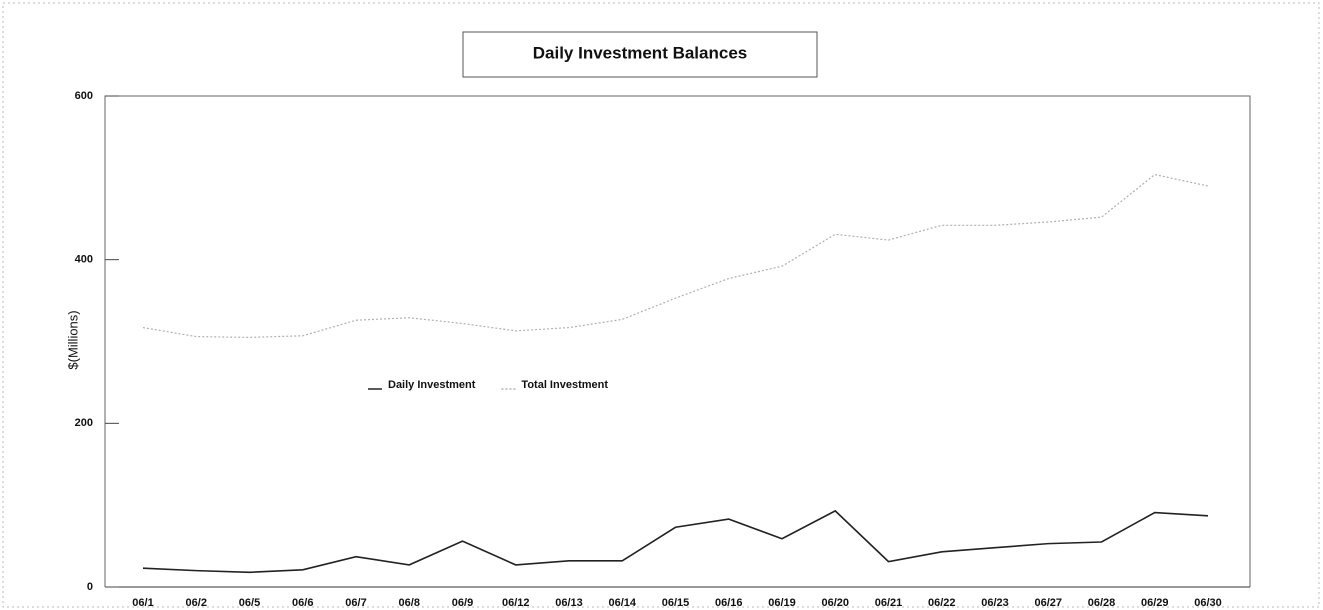  Describe the element at coordinates (889, 603) in the screenshot. I see `x-tick-label: 06/21` at that location.